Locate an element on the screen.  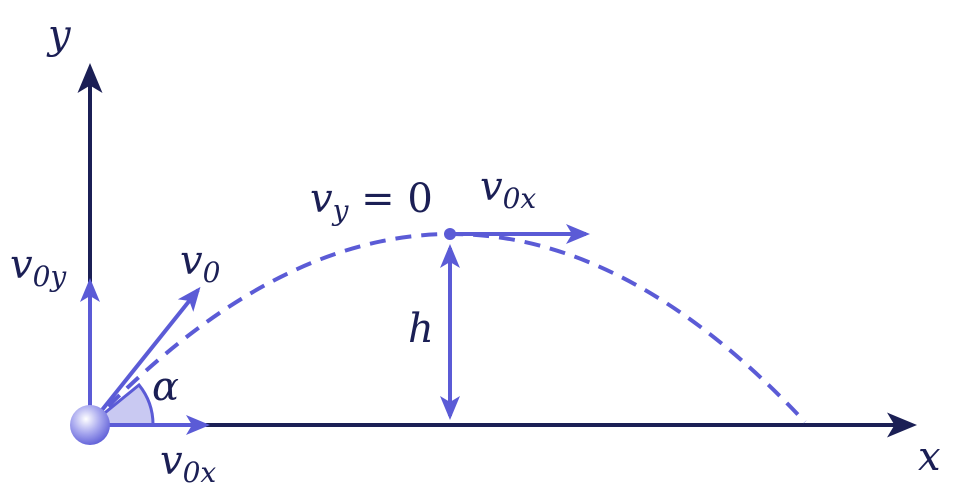
vy-label: vy = 0 is located at coordinates (371, 201).